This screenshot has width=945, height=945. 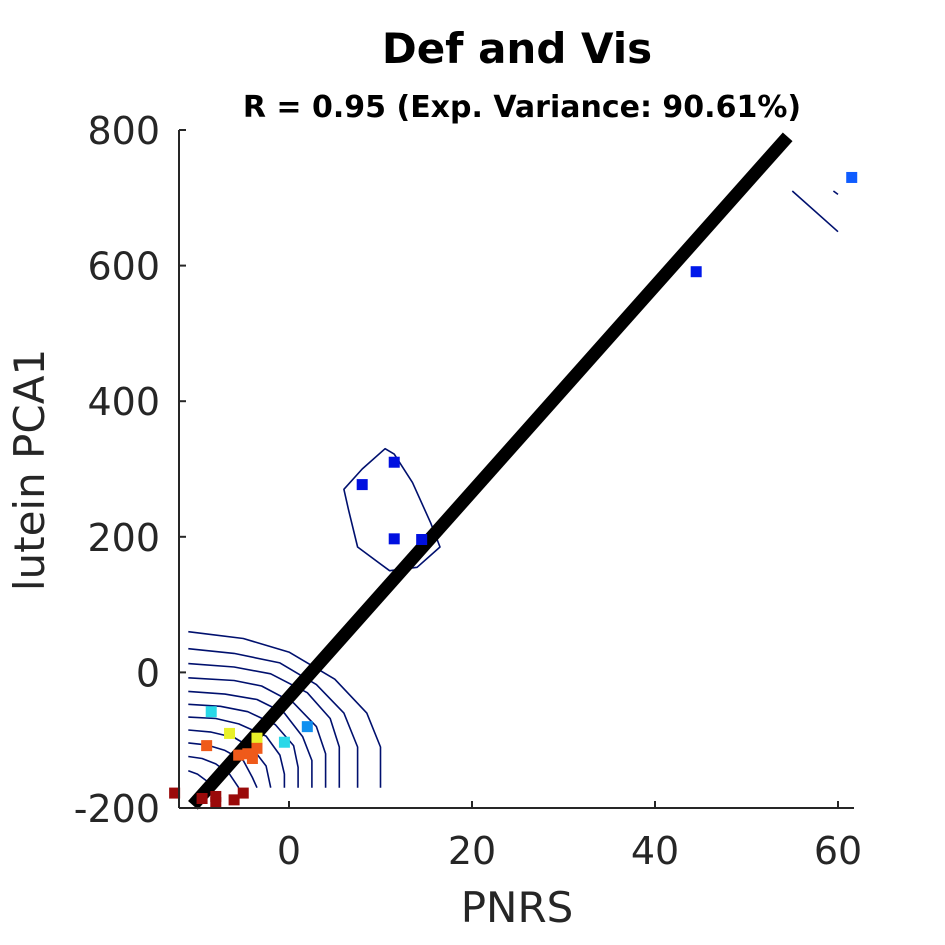 I want to click on x-tick-label: 20, so click(x=472, y=851).